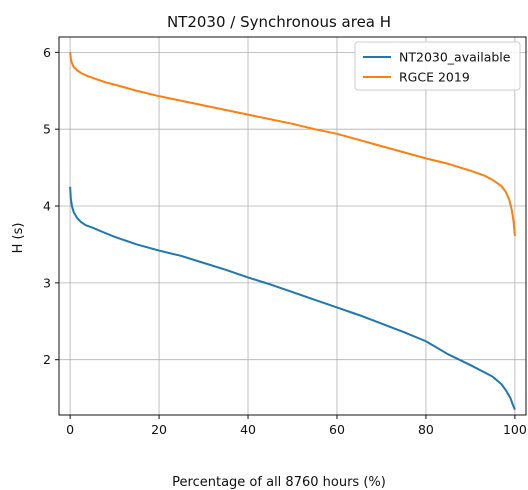 The width and height of the screenshot is (528, 490). What do you see at coordinates (515, 429) in the screenshot?
I see `x-tick-label: 100` at bounding box center [515, 429].